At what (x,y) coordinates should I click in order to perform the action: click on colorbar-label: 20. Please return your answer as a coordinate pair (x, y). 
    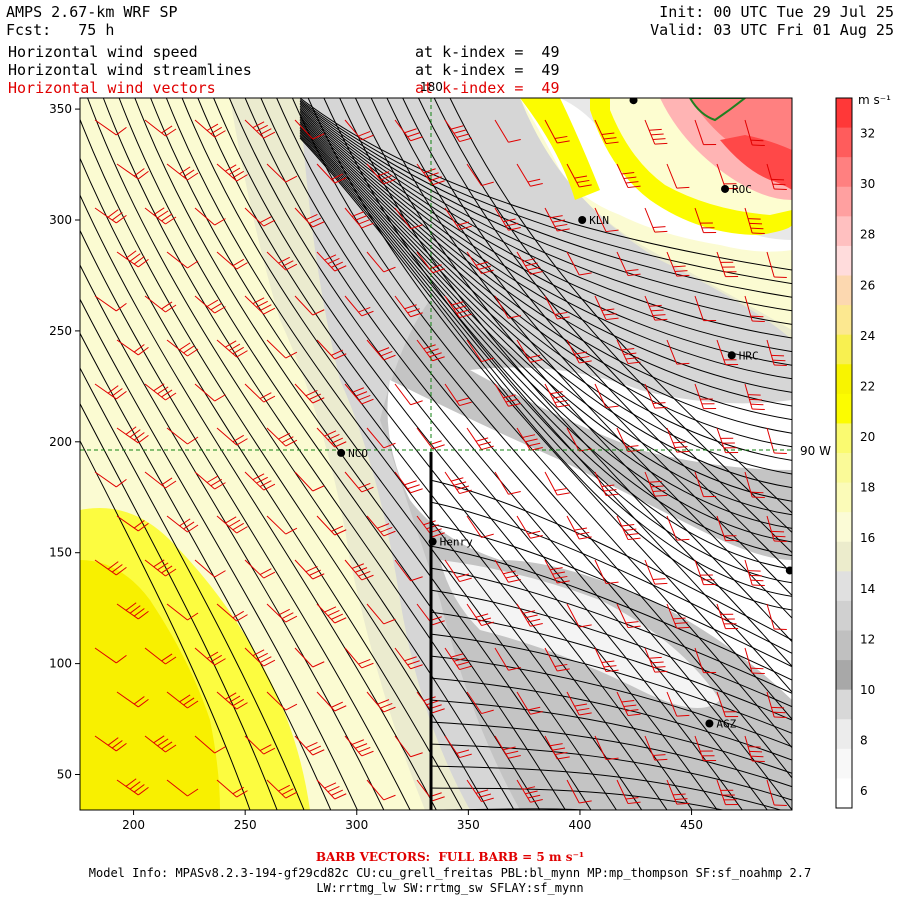
    Looking at the image, I should click on (867, 437).